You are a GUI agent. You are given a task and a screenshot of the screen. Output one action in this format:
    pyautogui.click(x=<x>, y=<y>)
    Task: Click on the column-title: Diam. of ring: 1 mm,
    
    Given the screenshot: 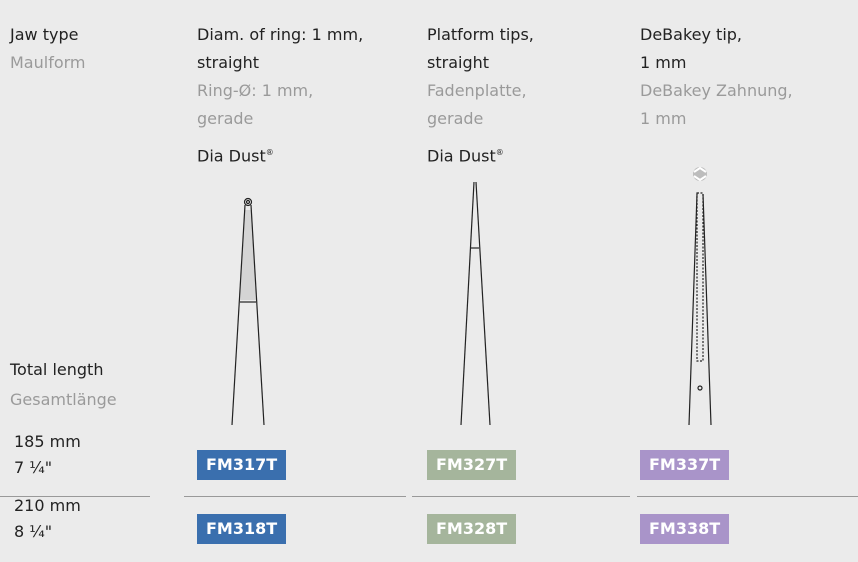 What is the action you would take?
    pyautogui.click(x=280, y=34)
    